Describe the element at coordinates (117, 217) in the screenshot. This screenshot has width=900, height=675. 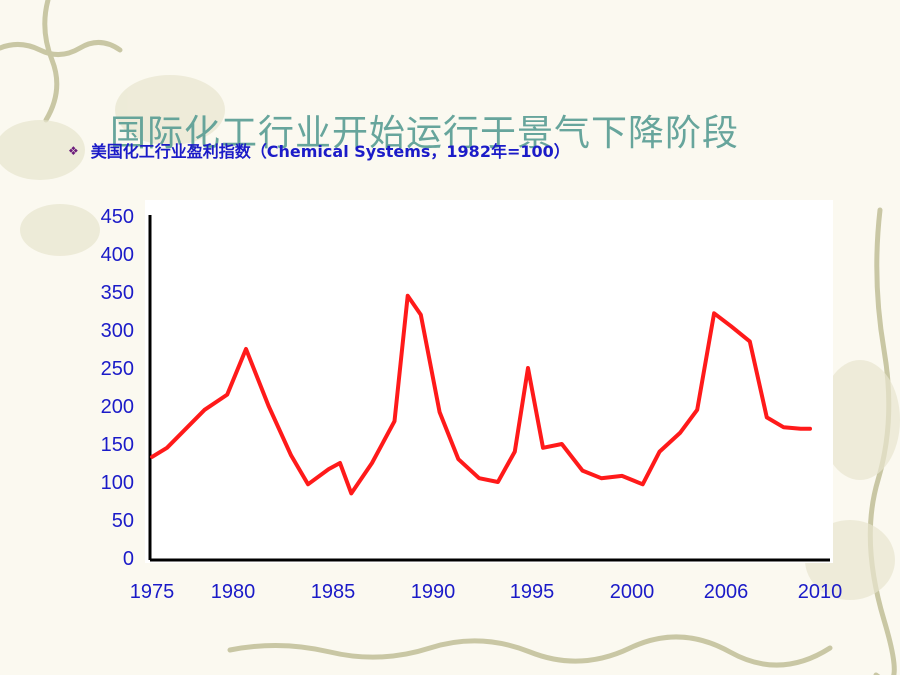
I see `y-tick-label: 450` at that location.